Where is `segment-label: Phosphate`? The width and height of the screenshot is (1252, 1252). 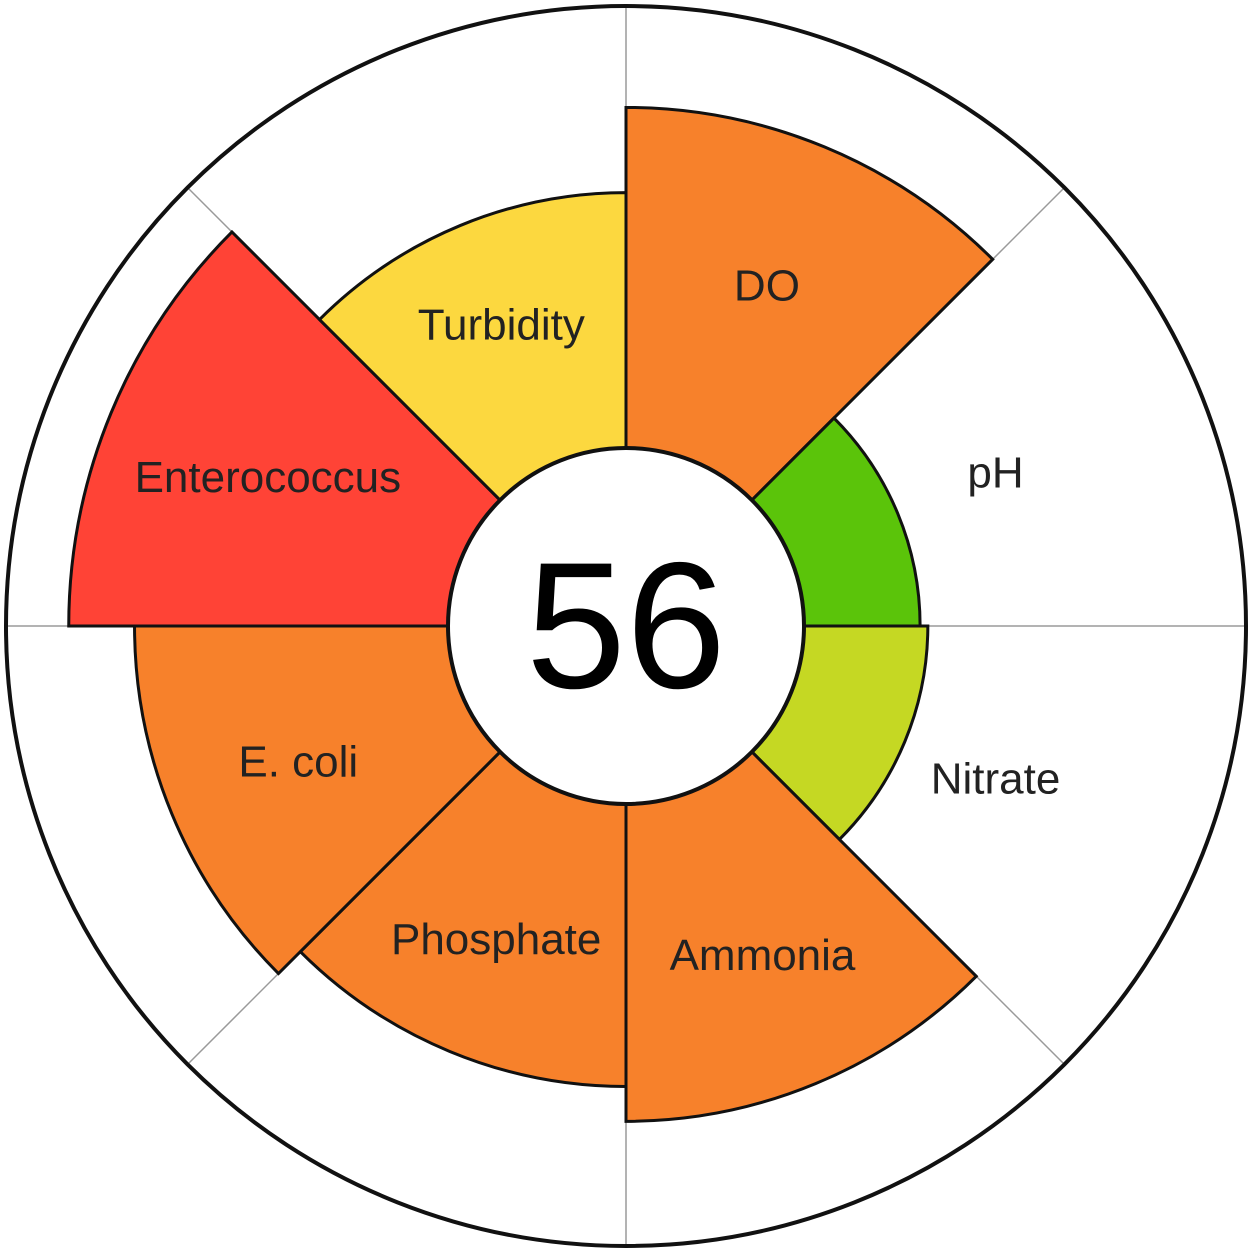 segment-label: Phosphate is located at coordinates (496, 939).